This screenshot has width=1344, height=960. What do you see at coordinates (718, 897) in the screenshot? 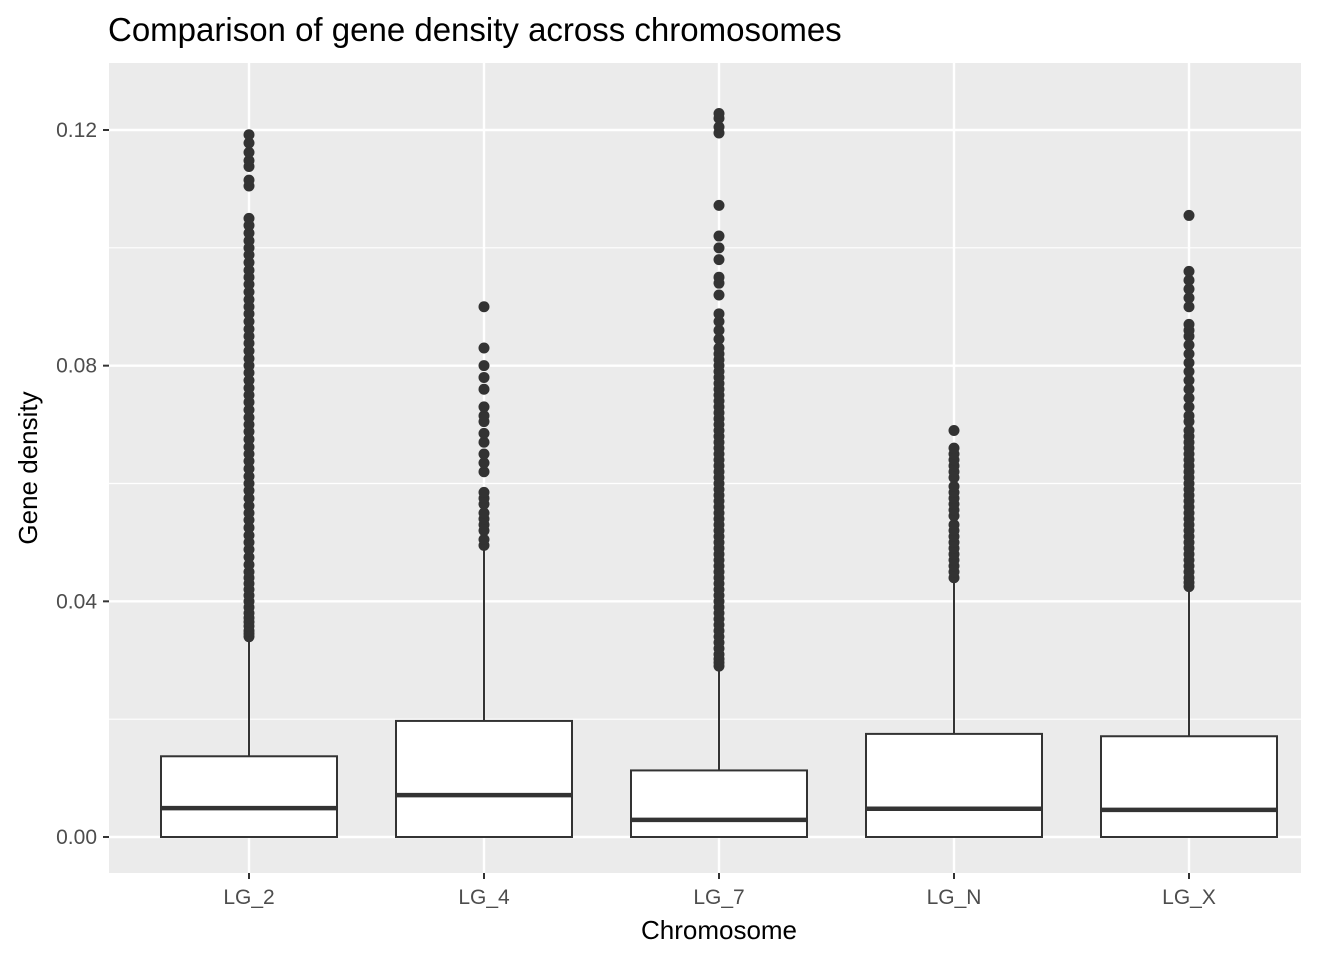
I see `x-tick-label: LG_7` at bounding box center [718, 897].